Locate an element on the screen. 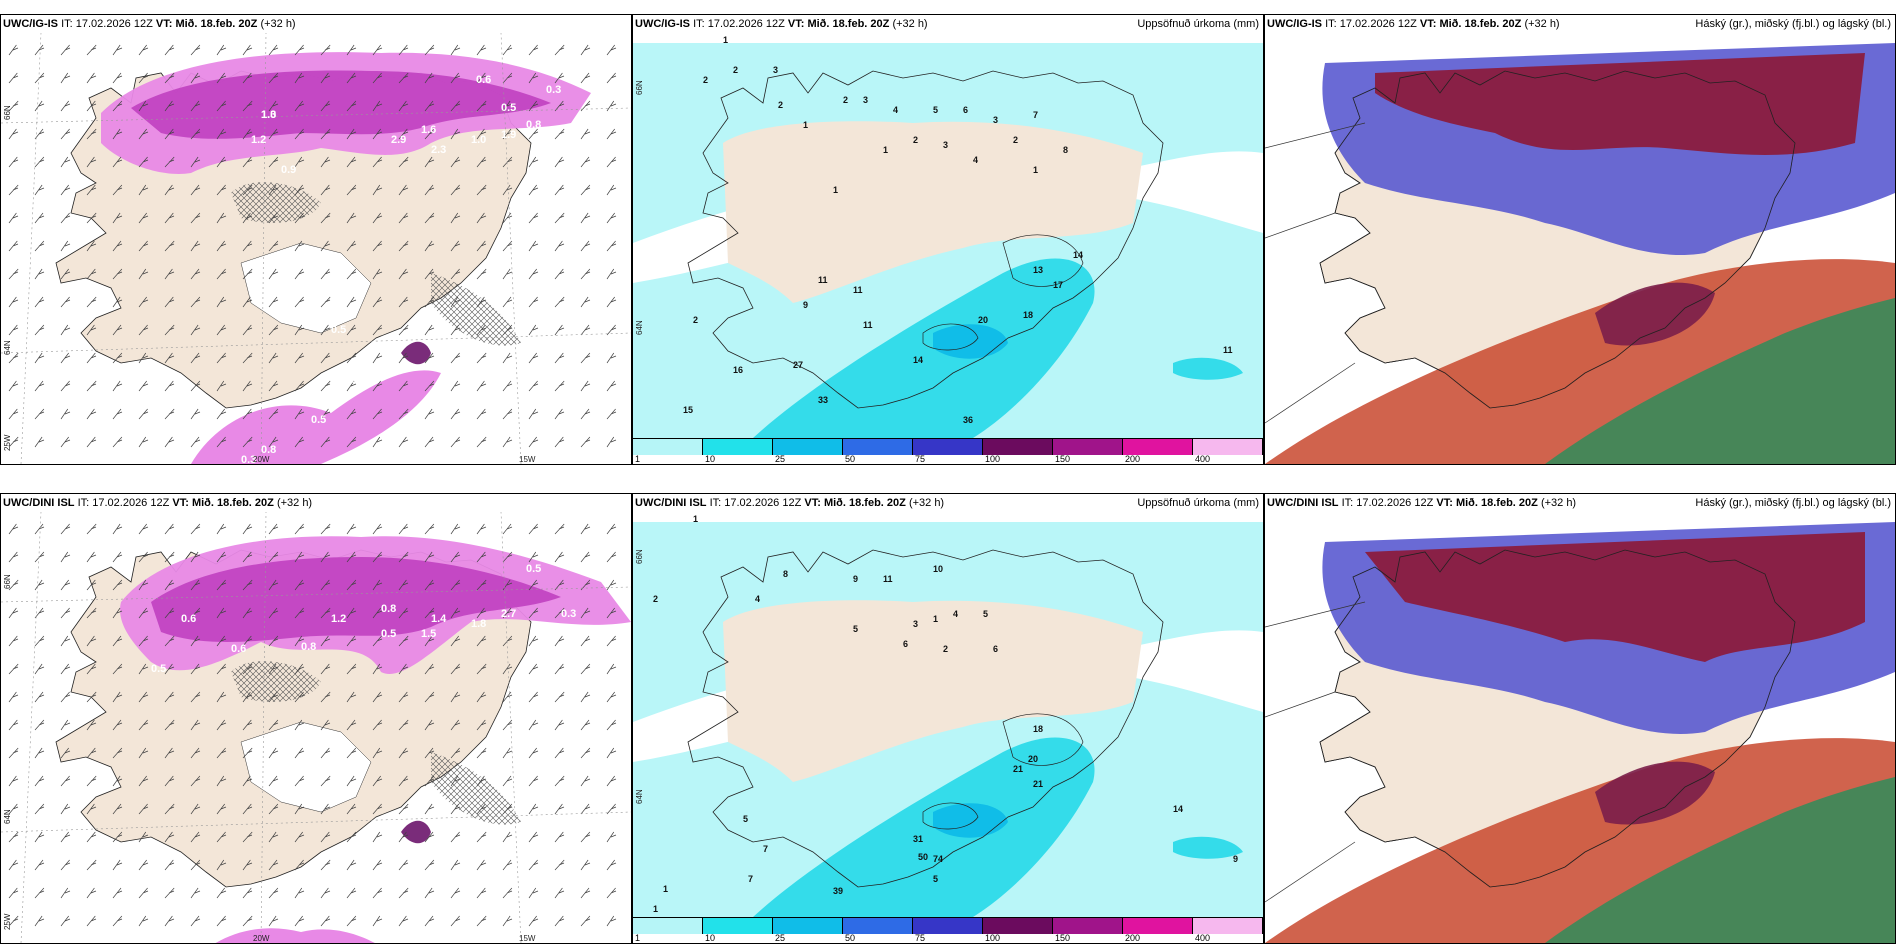  snowfall-value: 0.5 is located at coordinates (318, 420).